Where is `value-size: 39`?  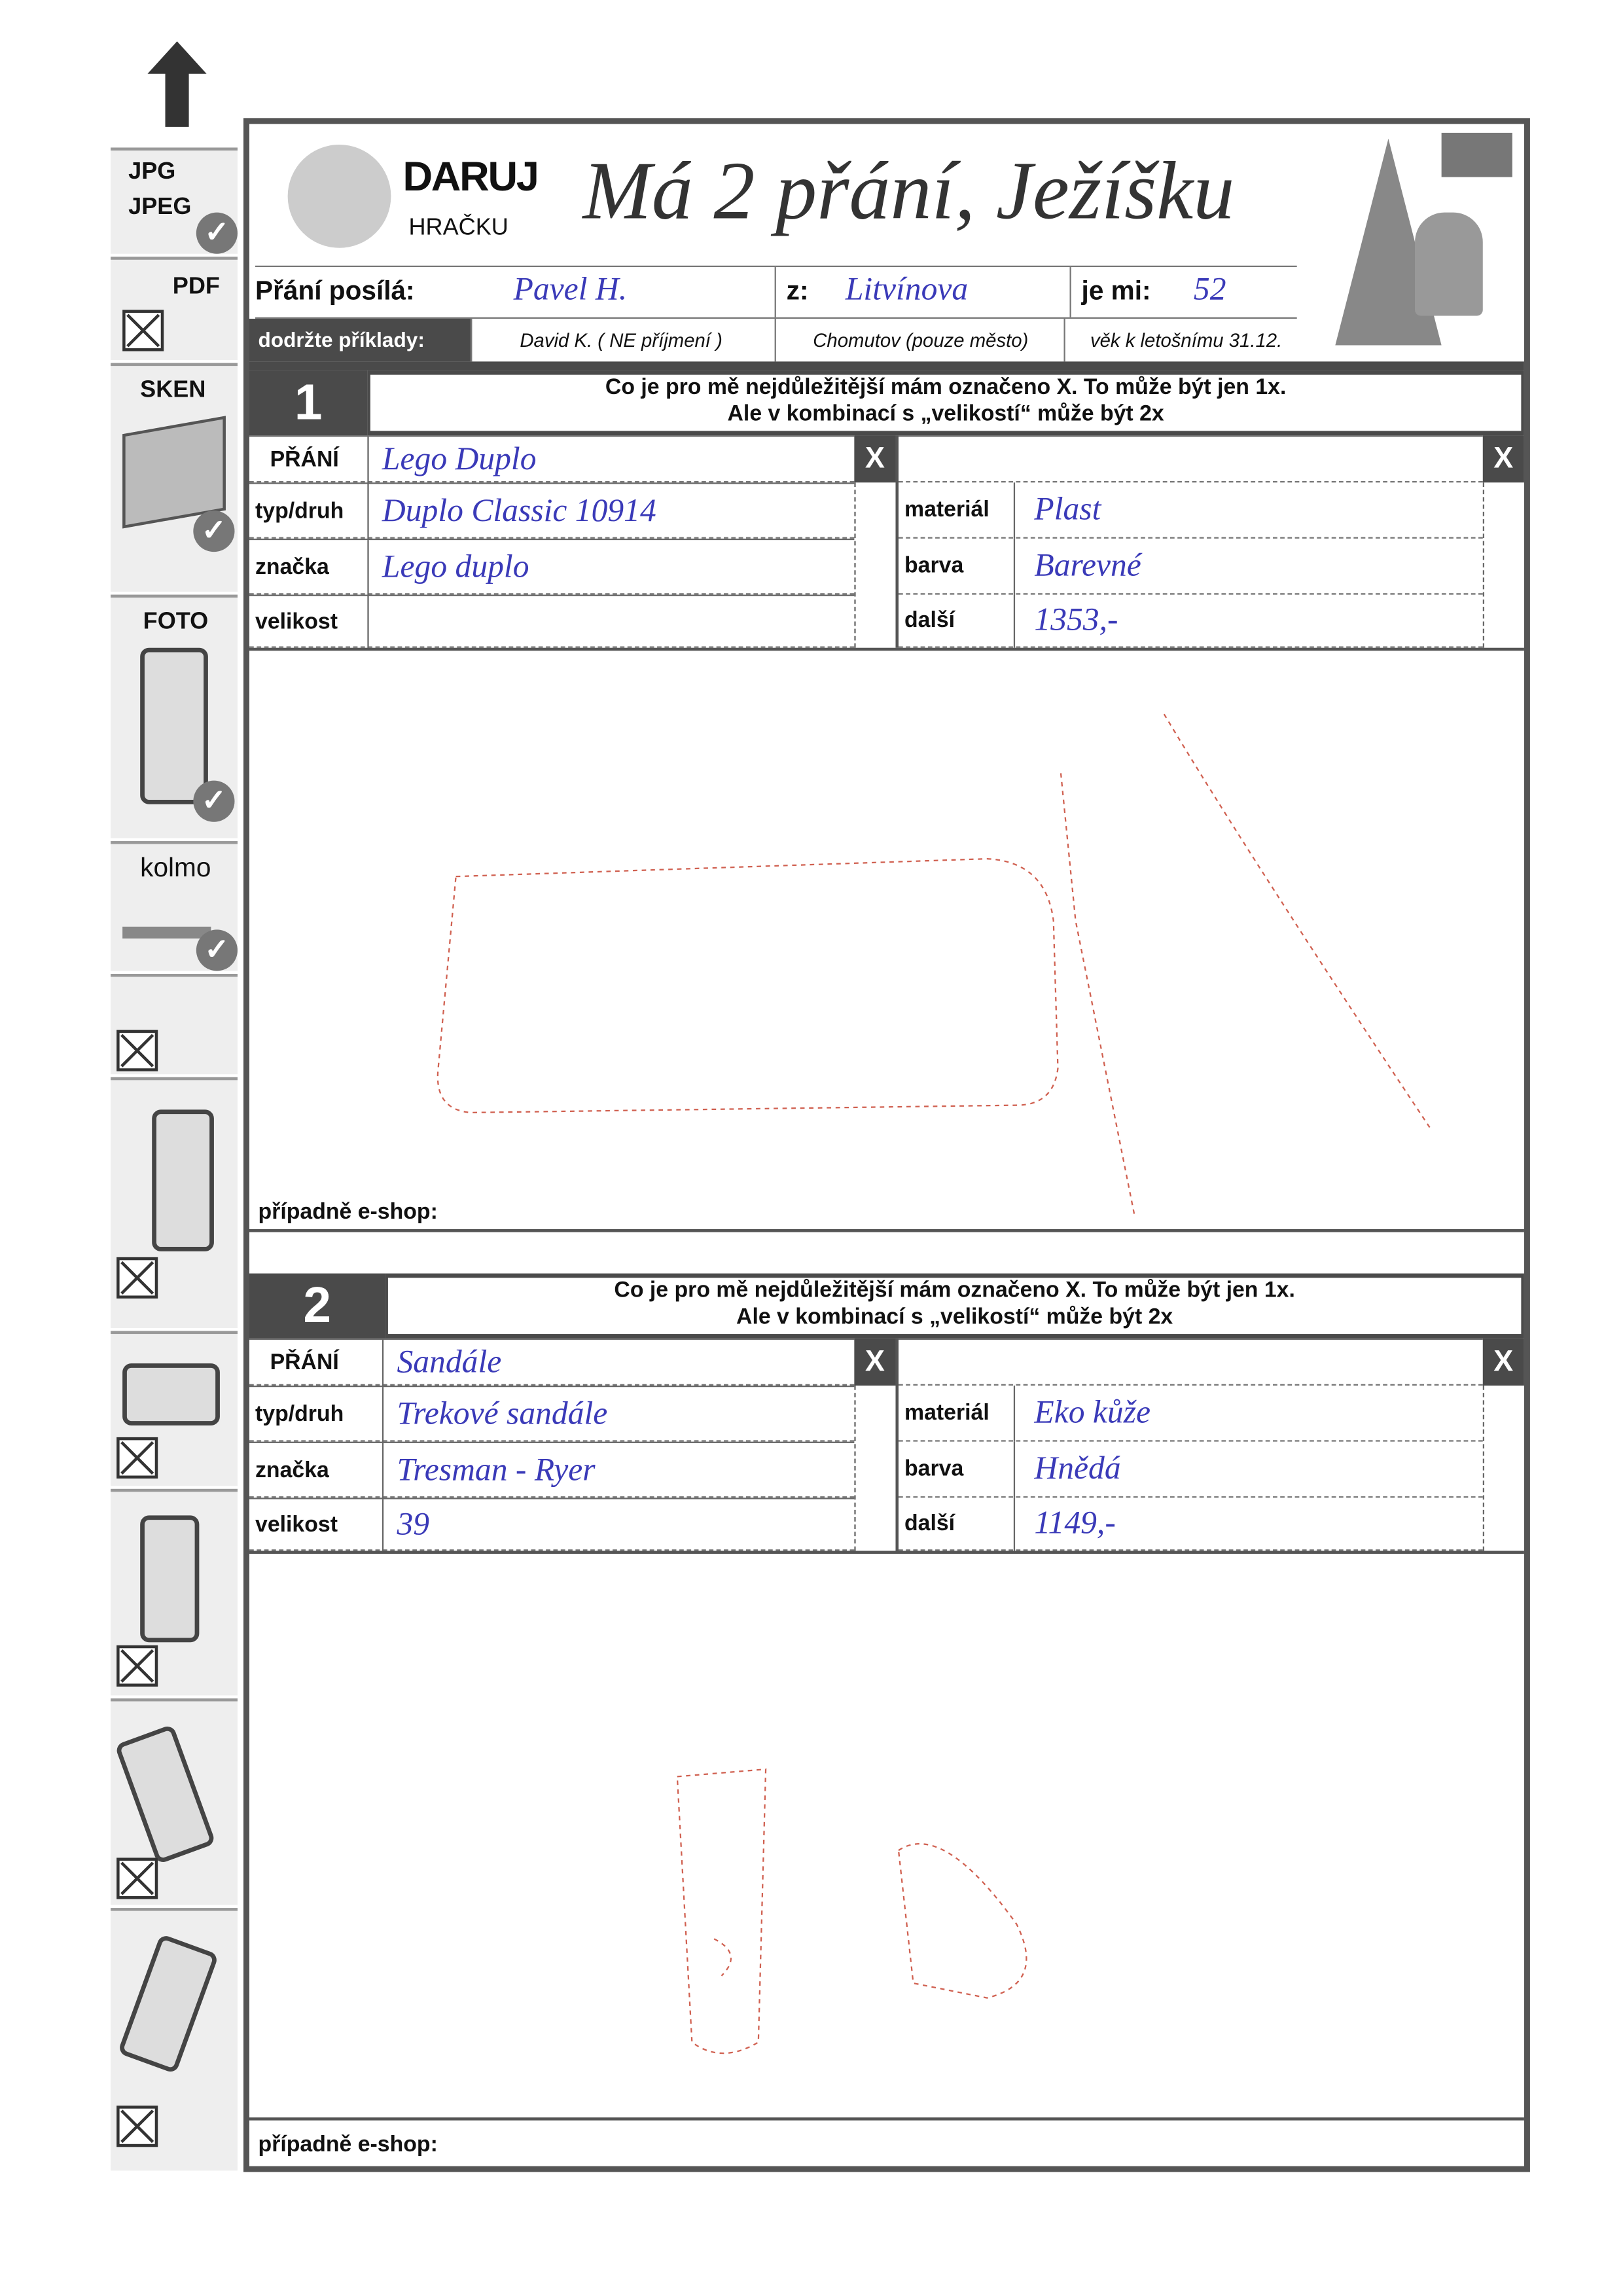
value-size: 39 is located at coordinates (413, 1523).